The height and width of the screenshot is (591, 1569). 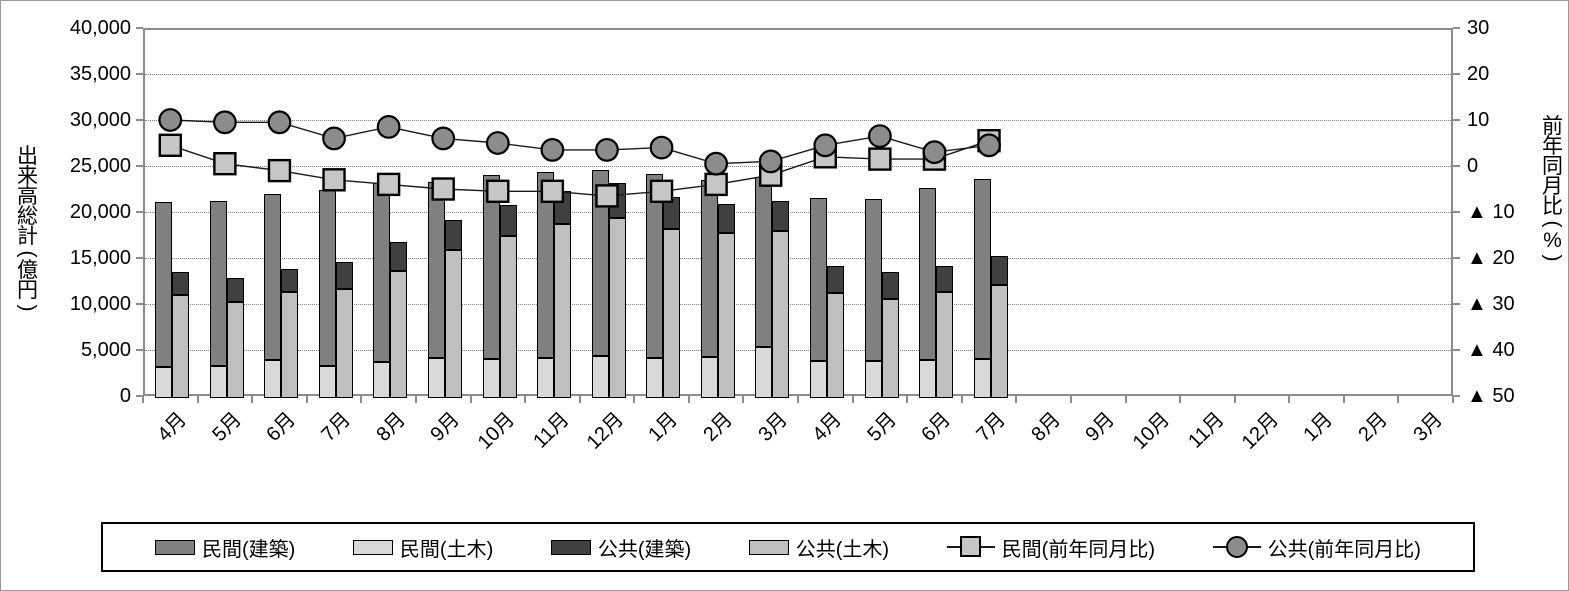 I want to click on y-axis-right-title: 前年同月比 (%), so click(x=1553, y=190).